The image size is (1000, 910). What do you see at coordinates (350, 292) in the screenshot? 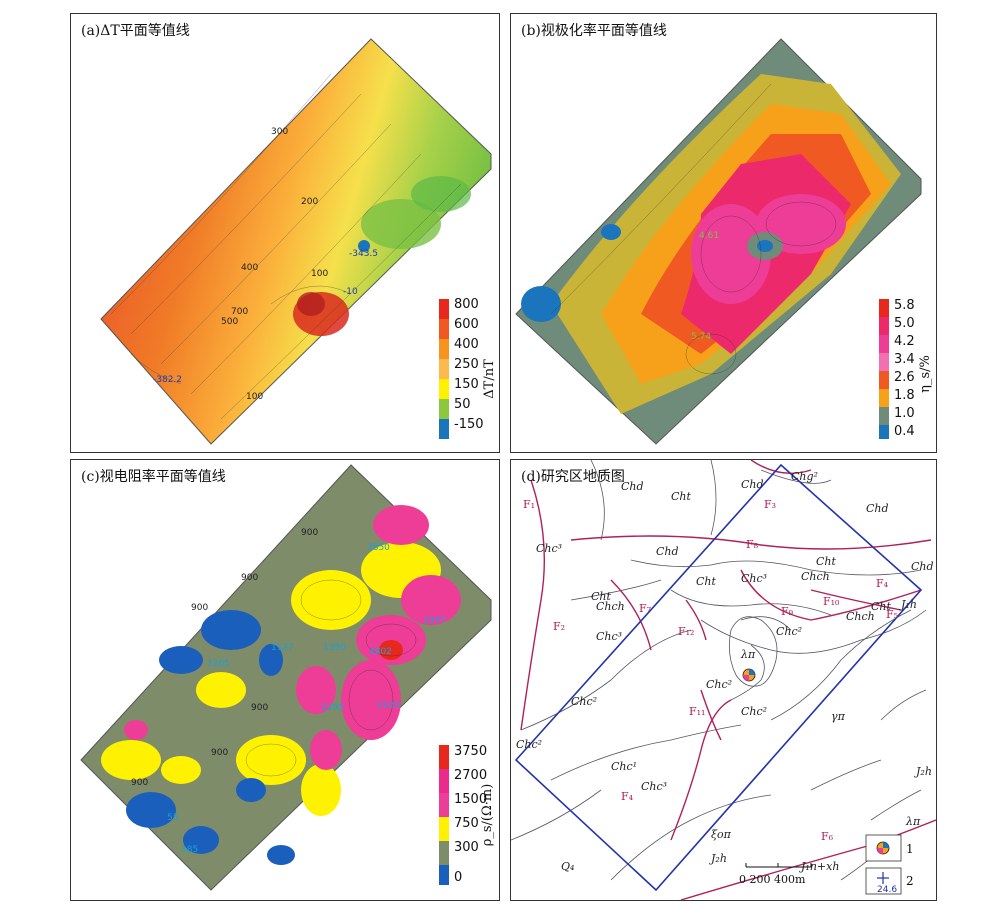
I see `svg-text: -10` at bounding box center [350, 292].